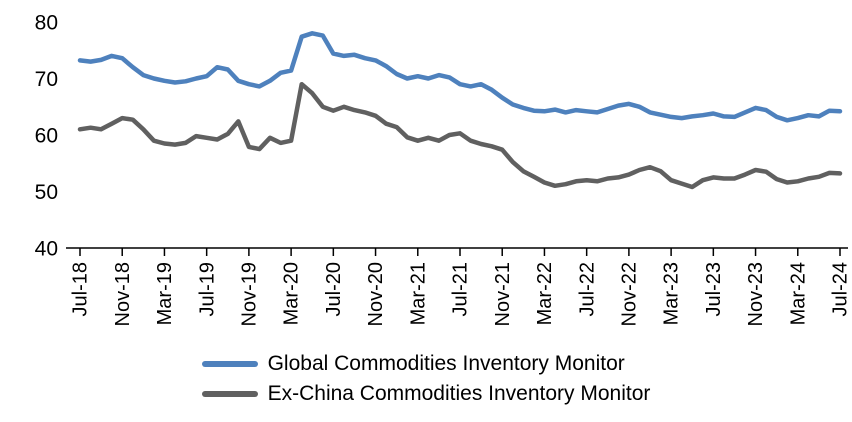 The image size is (852, 422). I want to click on x-axis-label: Nov-20, so click(376, 294).